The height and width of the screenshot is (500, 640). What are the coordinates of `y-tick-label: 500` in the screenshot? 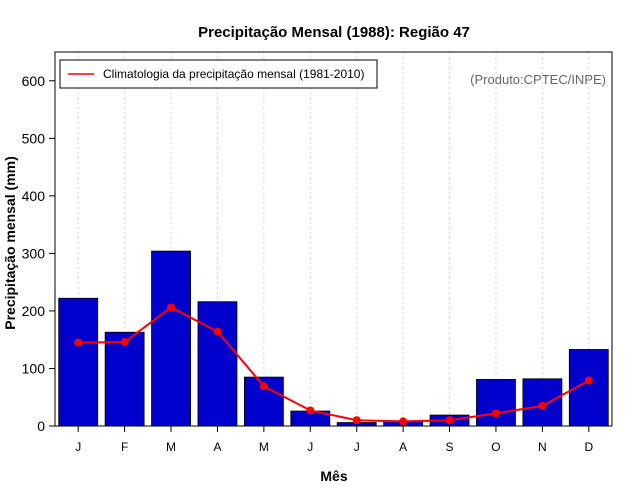 It's located at (34, 138).